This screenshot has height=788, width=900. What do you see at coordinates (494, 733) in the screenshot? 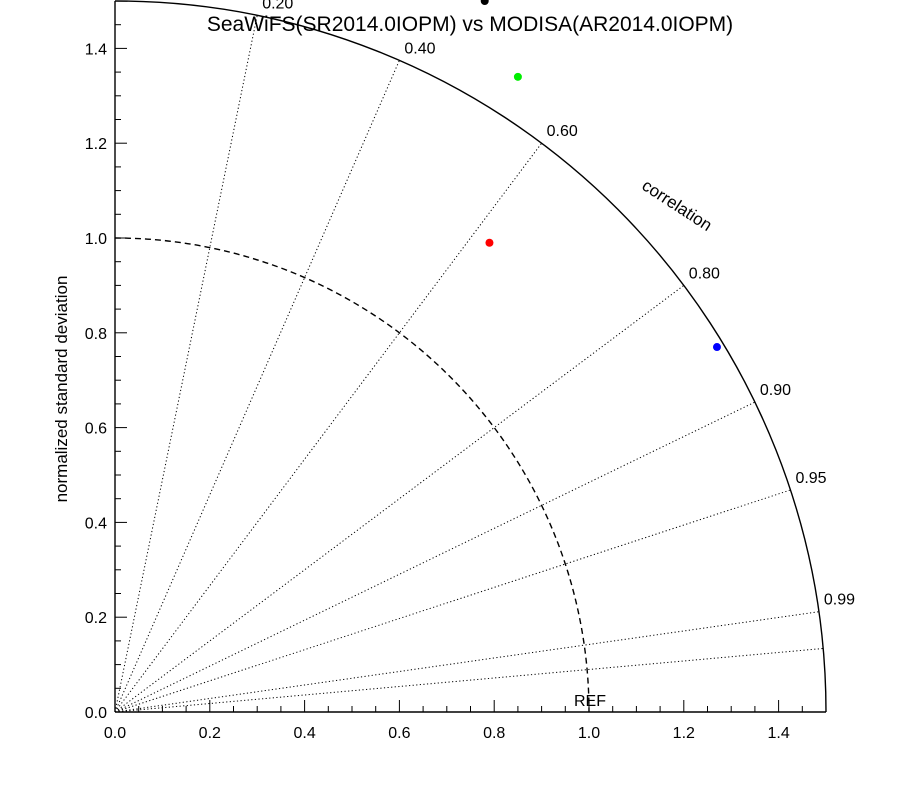
I see `x-tick-label: 0.8` at bounding box center [494, 733].